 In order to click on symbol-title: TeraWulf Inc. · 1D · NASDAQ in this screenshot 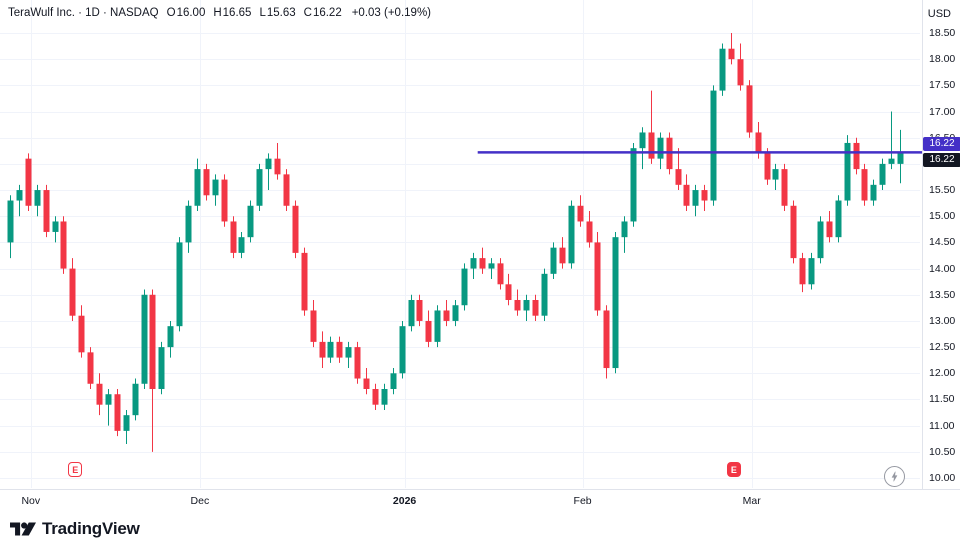, I will do `click(83, 13)`.